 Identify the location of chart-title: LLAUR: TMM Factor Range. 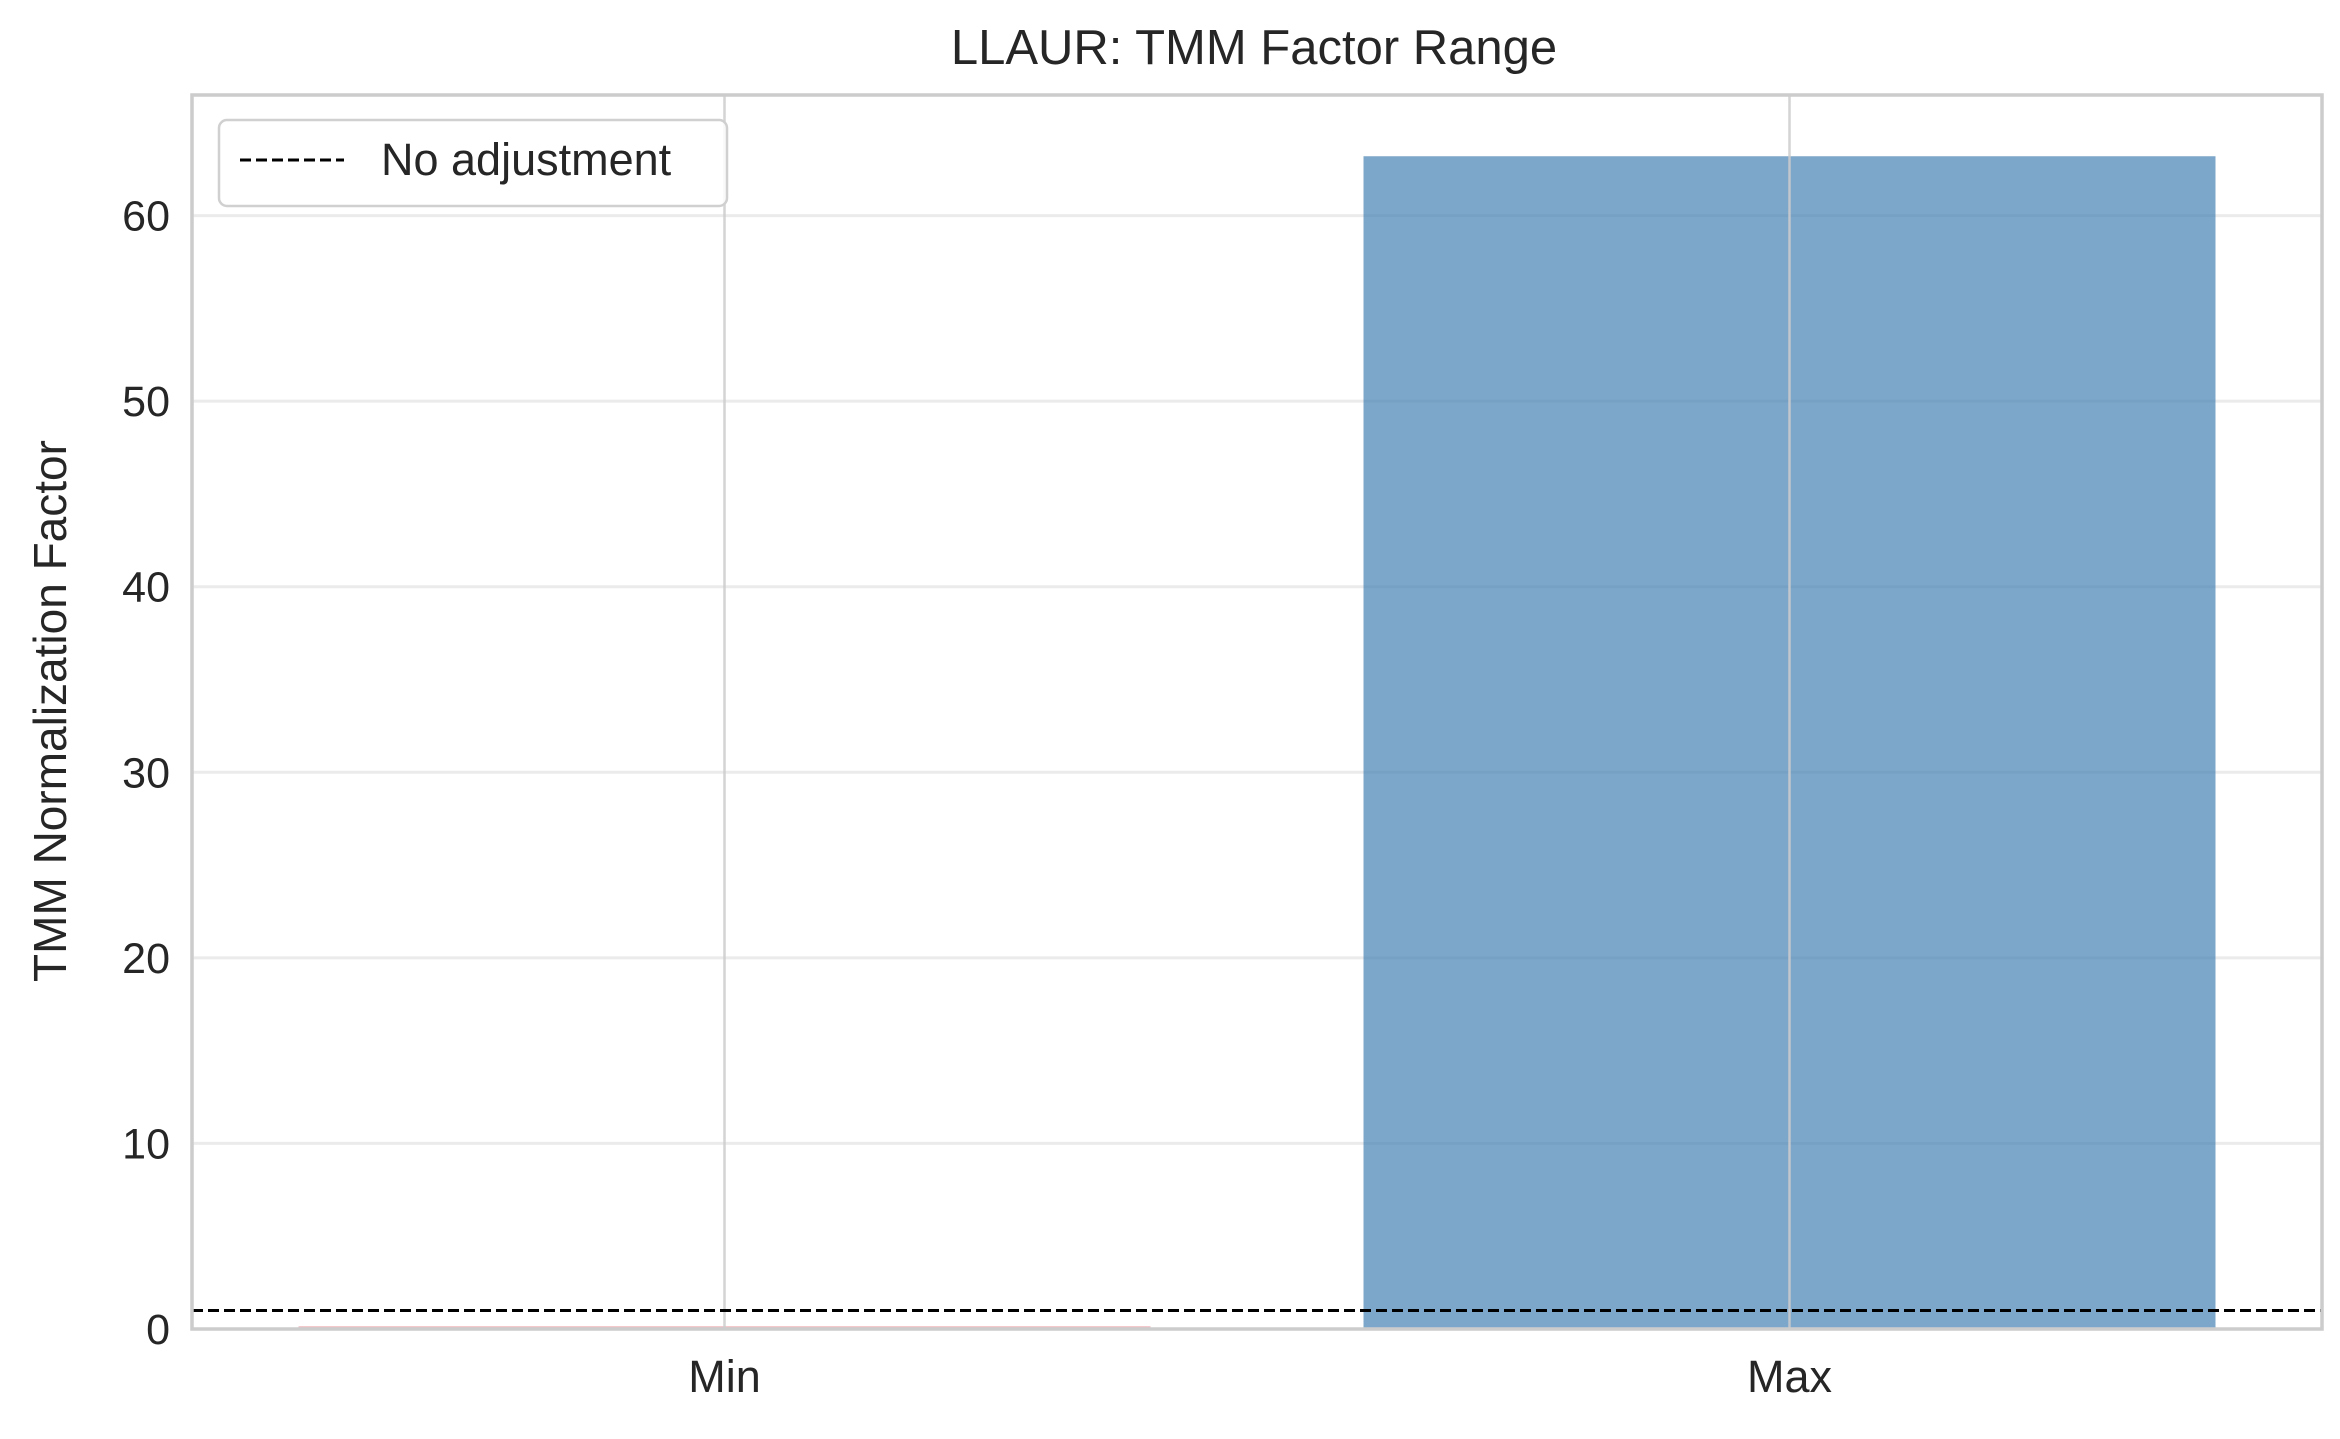
(1254, 48).